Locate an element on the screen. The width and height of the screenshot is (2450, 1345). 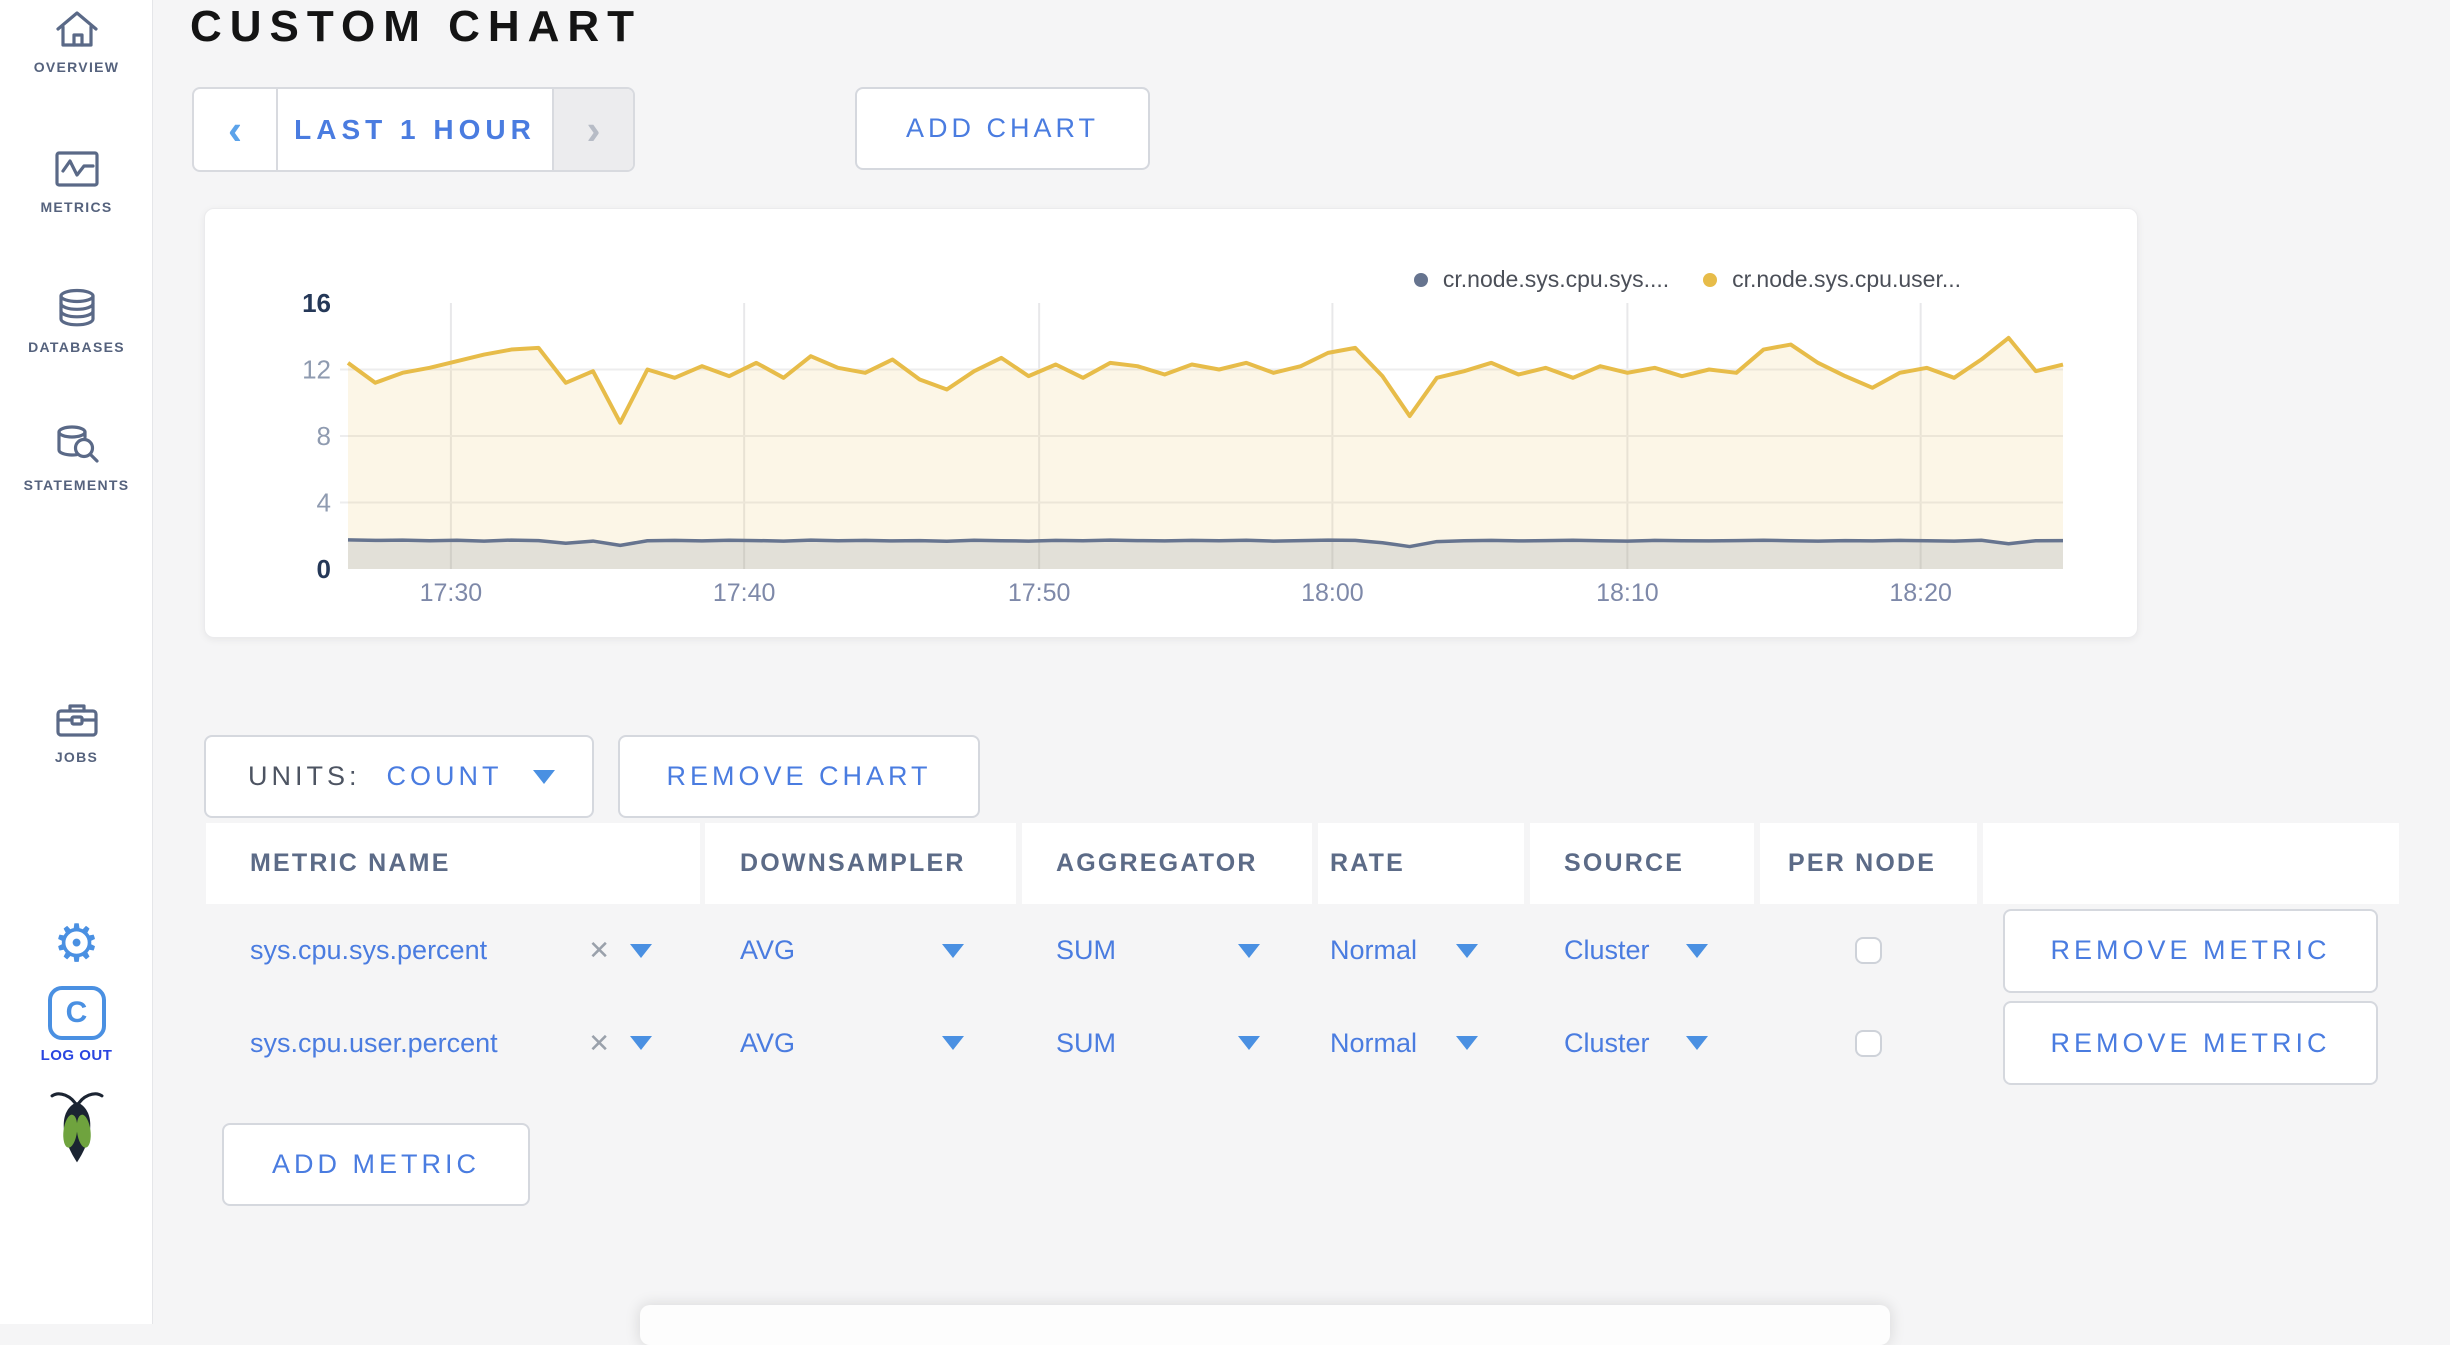
briefcase-icon is located at coordinates (76, 719).